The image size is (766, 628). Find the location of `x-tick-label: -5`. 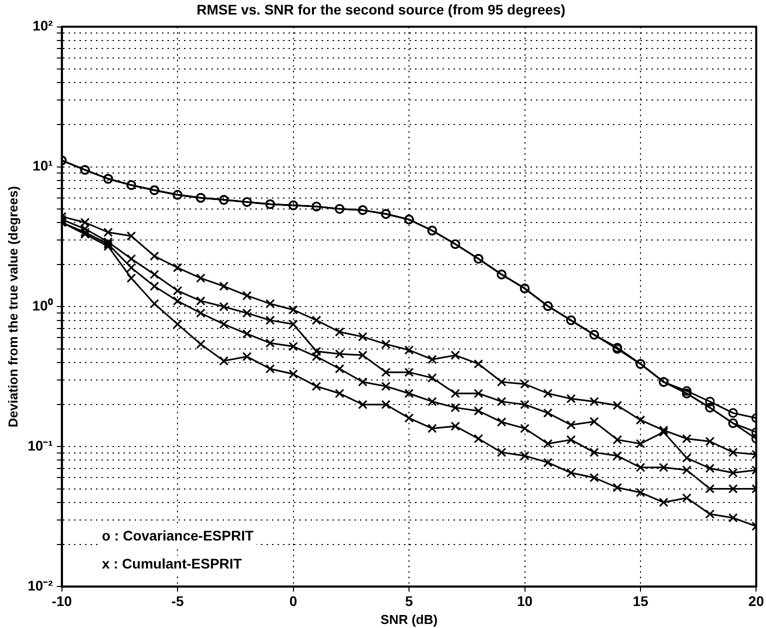

x-tick-label: -5 is located at coordinates (177, 600).